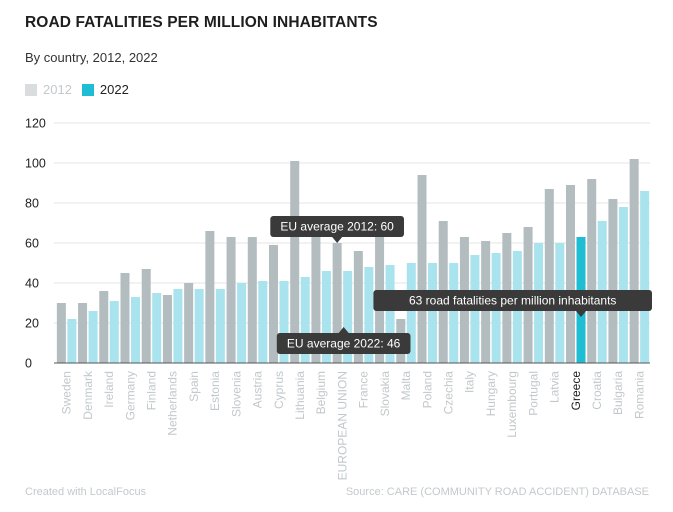 The width and height of the screenshot is (673, 512). I want to click on legend-label-2012: 2012, so click(57, 89).